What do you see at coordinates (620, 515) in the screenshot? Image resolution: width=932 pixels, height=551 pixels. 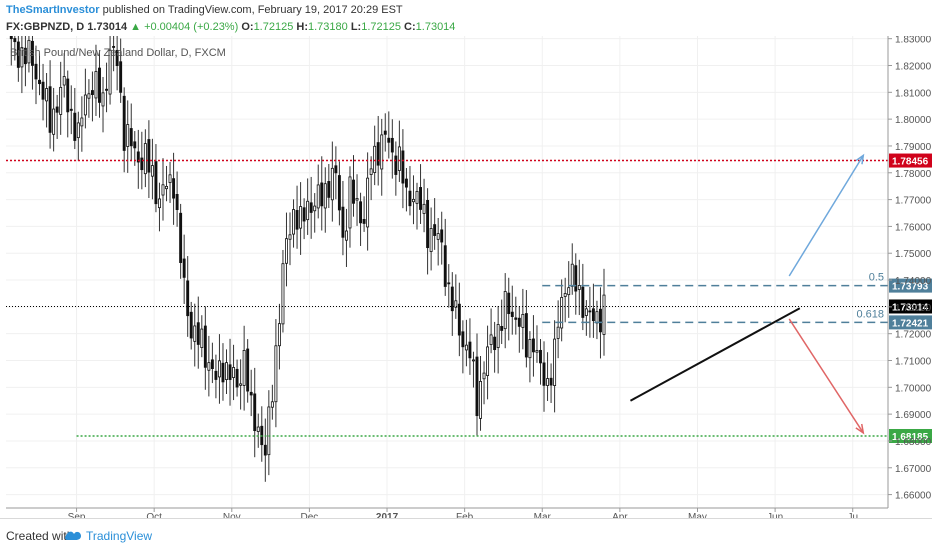 I see `time-tick-label: Apr` at bounding box center [620, 515].